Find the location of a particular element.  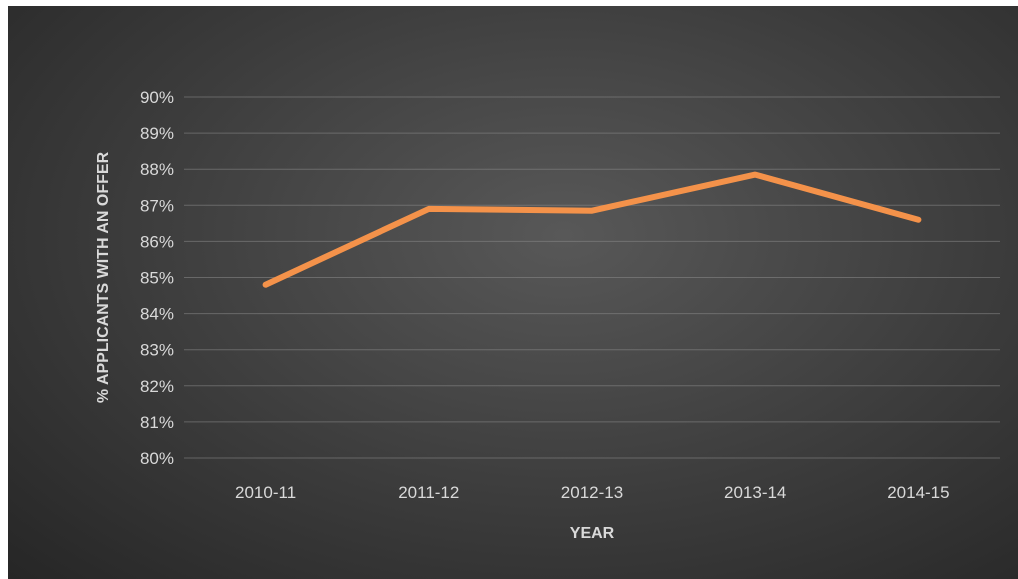

y-tick-label: 88% is located at coordinates (157, 169).